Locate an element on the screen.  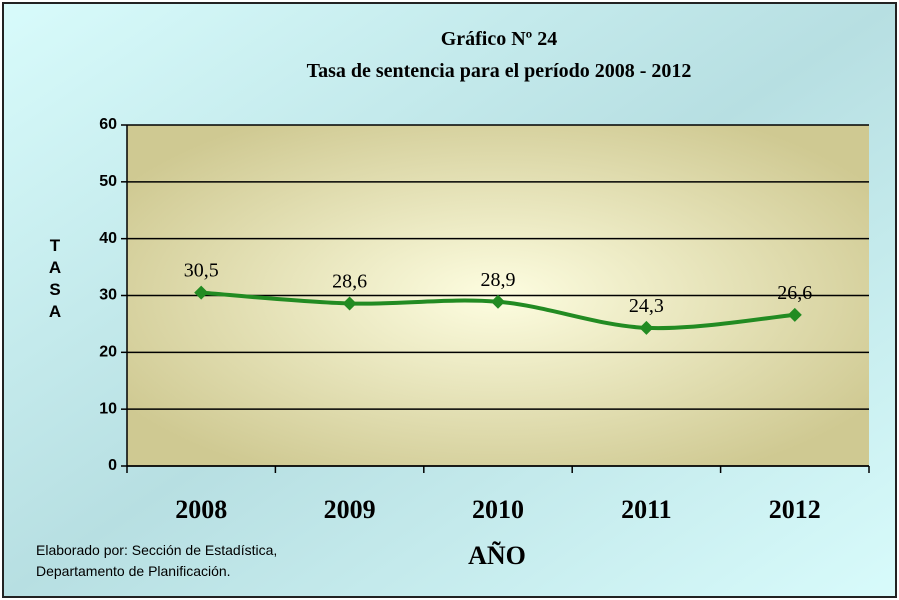
chart-title: Gráfico Nº 24 is located at coordinates (499, 39).